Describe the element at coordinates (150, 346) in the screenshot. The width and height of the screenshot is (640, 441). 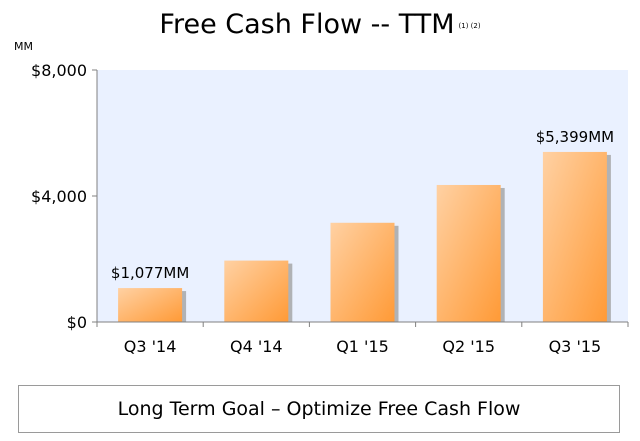
I see `x-tick-label: Q3 '14` at that location.